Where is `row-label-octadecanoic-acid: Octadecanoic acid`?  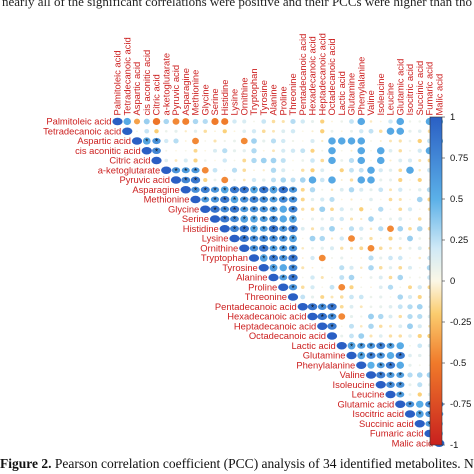 row-label-octadecanoic-acid: Octadecanoic acid is located at coordinates (287, 335).